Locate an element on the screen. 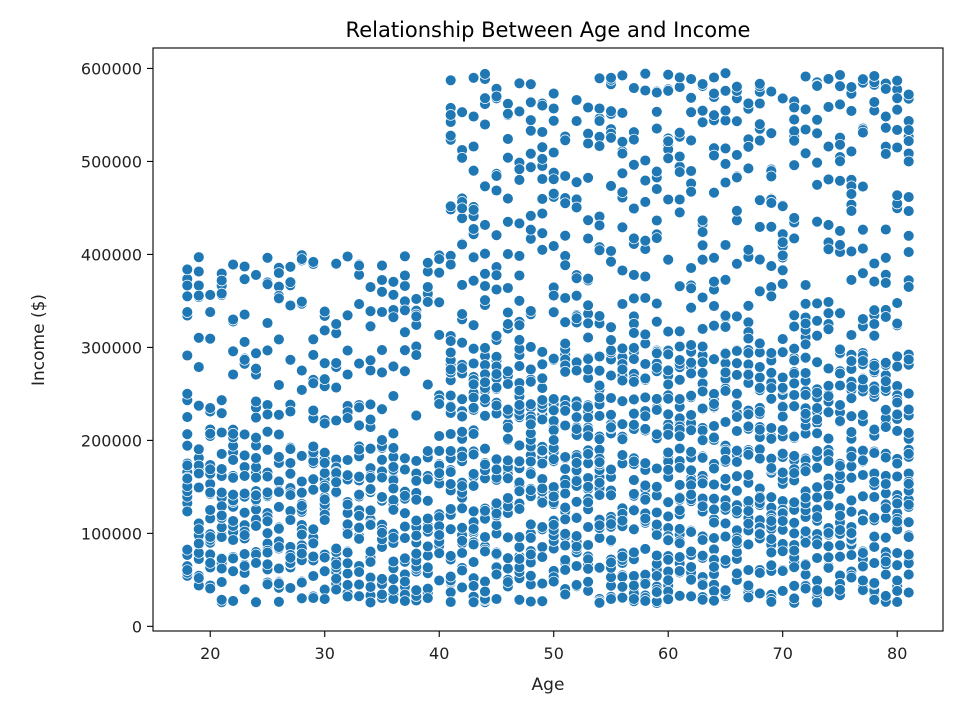 The height and width of the screenshot is (703, 958). x-tick-label: 80 is located at coordinates (897, 653).